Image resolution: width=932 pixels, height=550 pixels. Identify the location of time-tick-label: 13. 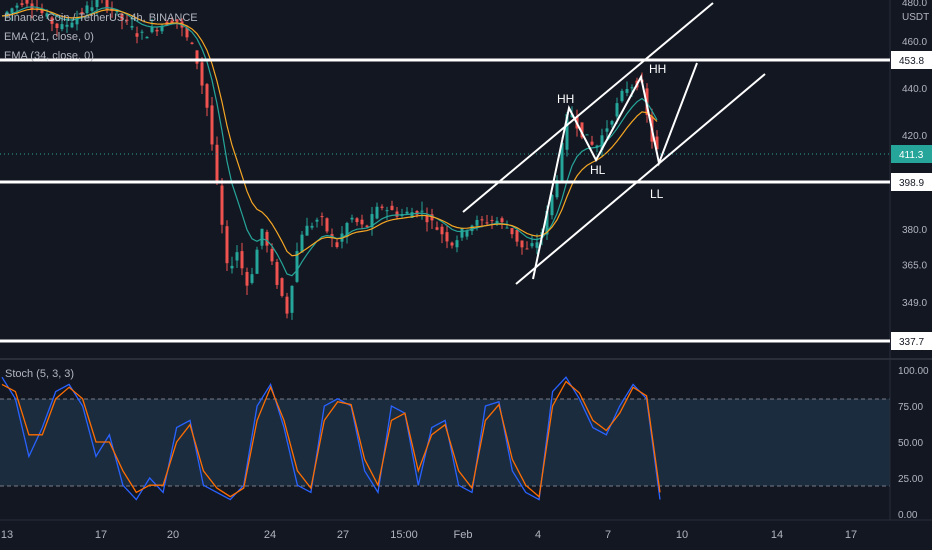
(7, 535).